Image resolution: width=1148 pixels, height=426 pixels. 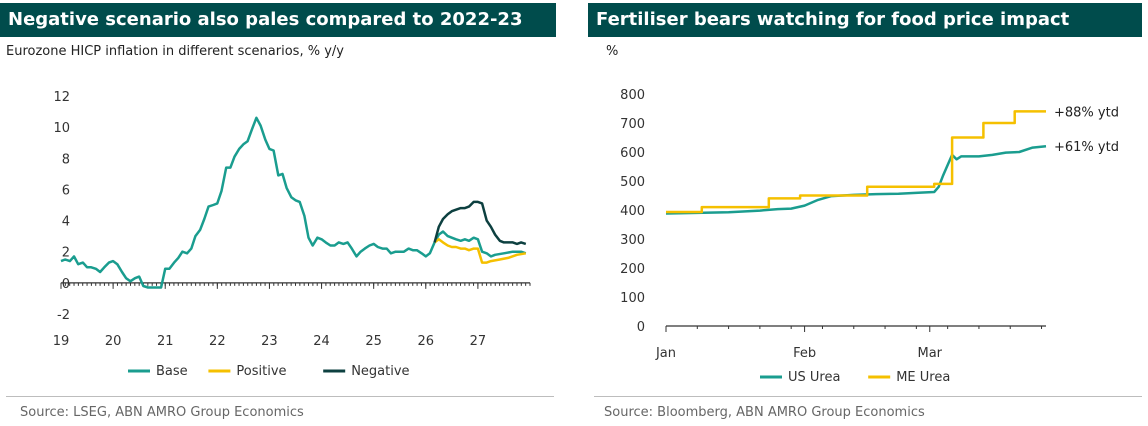 I want to click on x-tick-label: 25, so click(x=373, y=341).